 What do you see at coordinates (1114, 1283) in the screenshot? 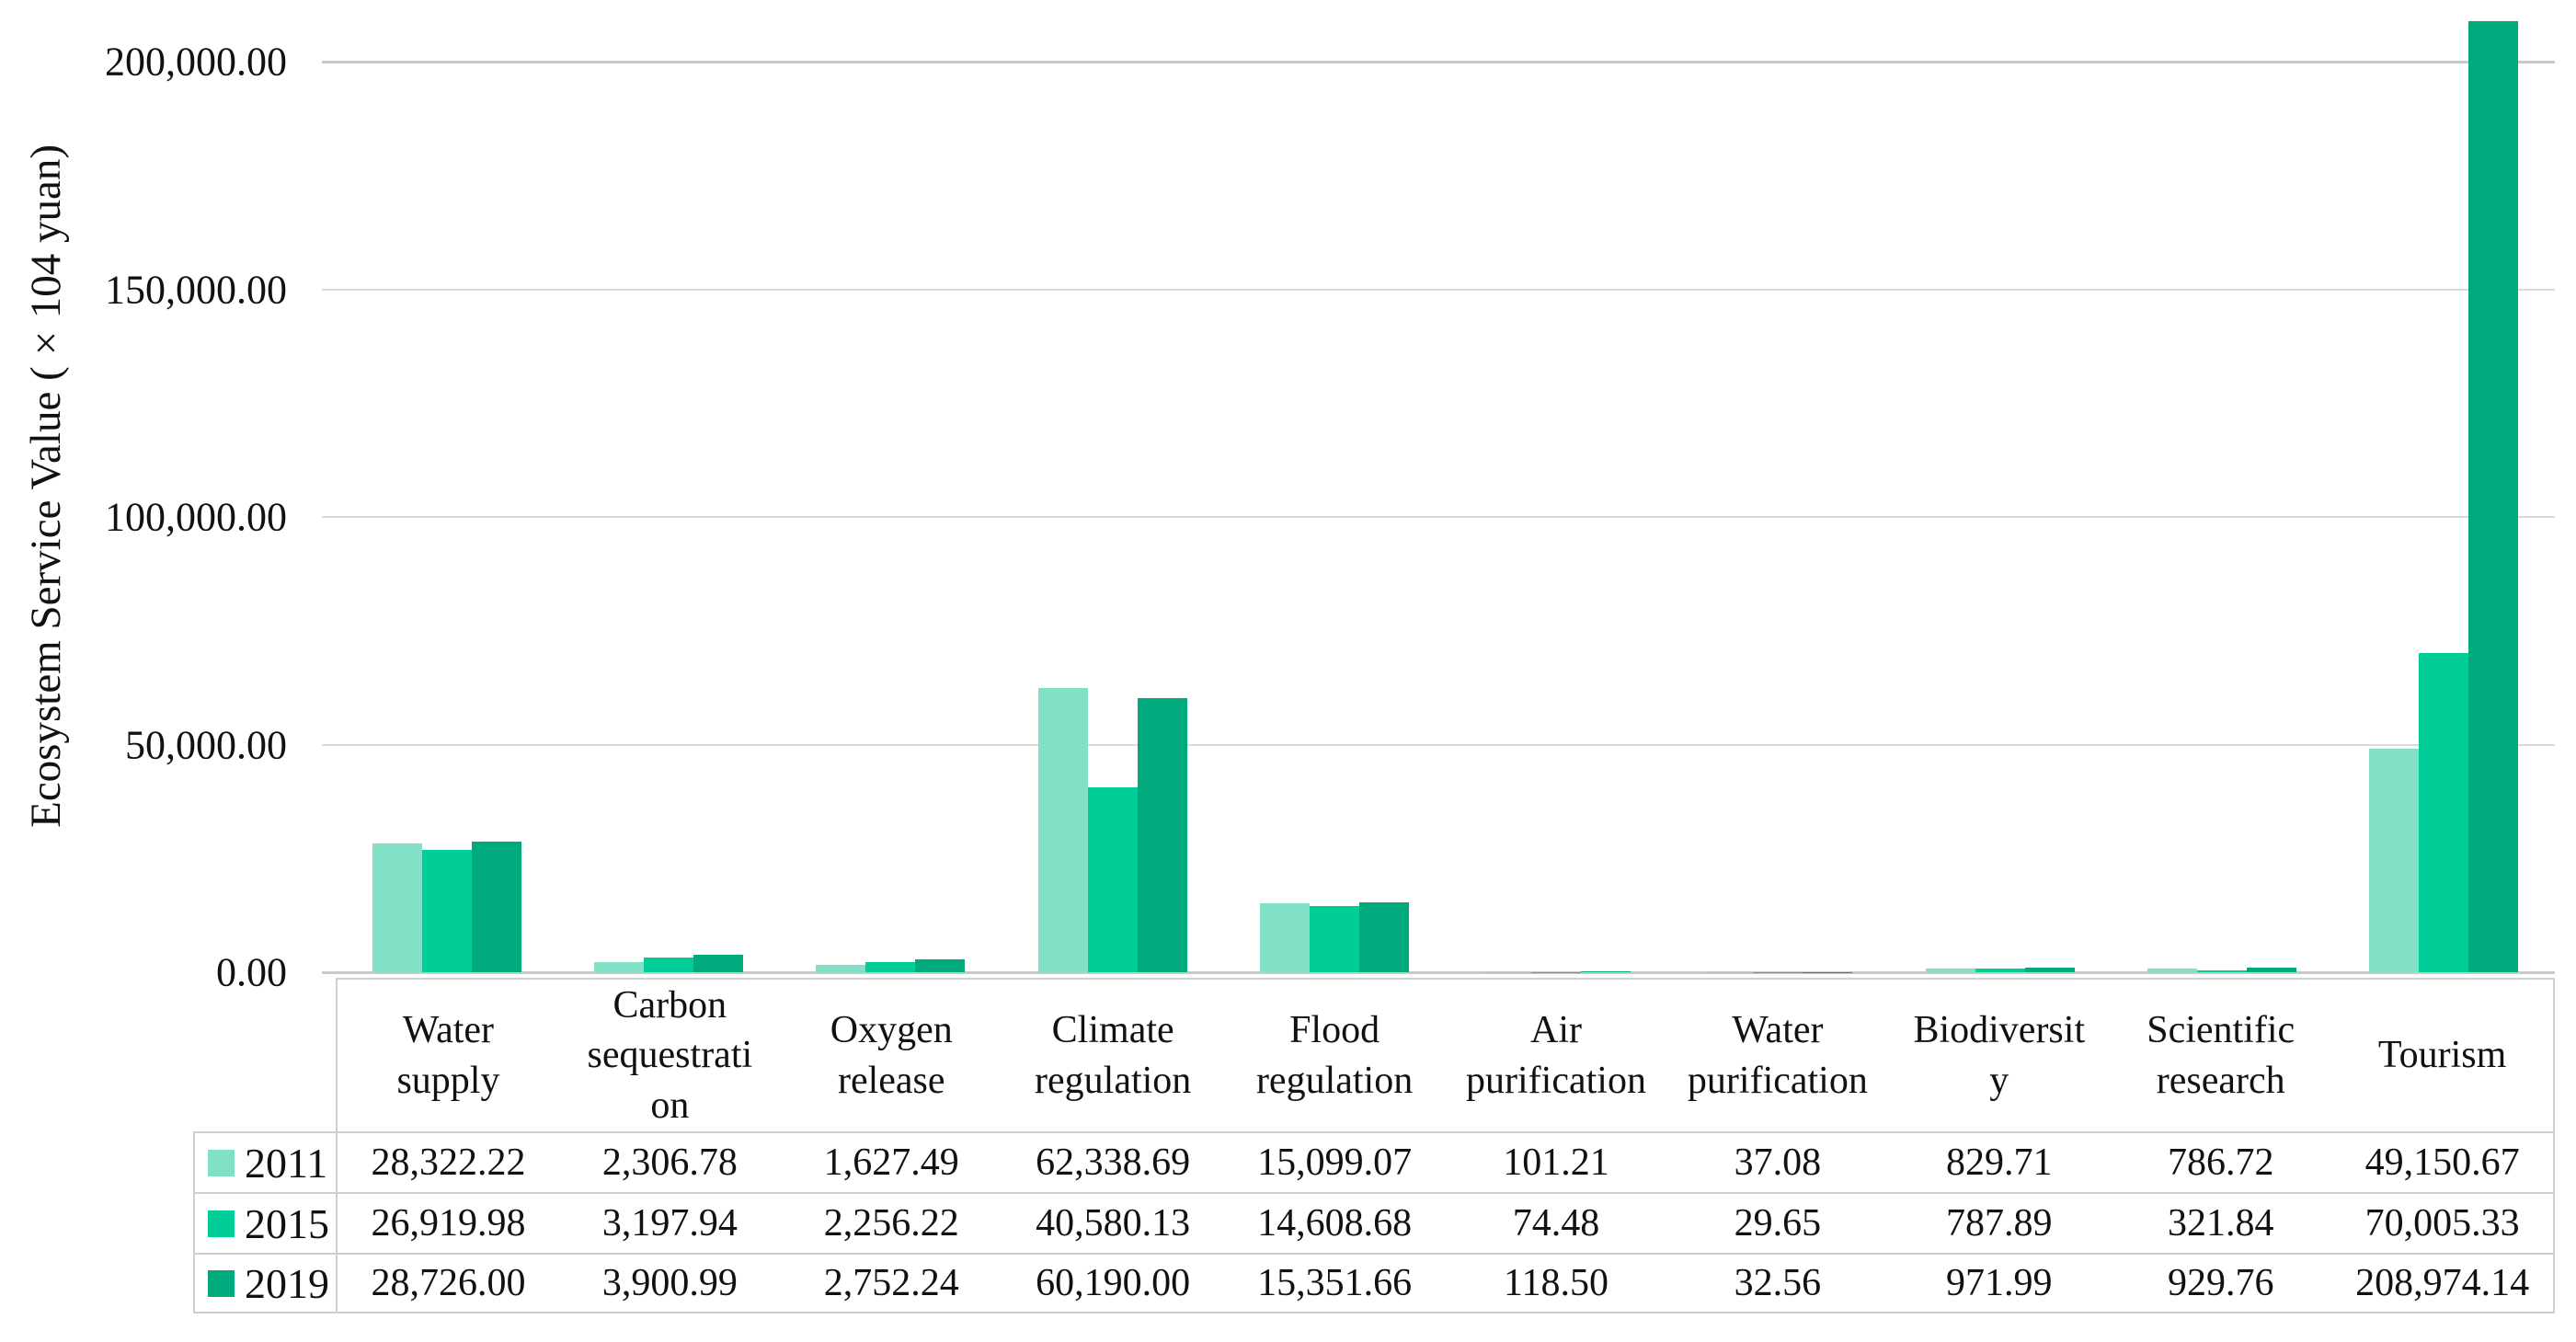
I see `table-cell: 60,190.00` at bounding box center [1114, 1283].